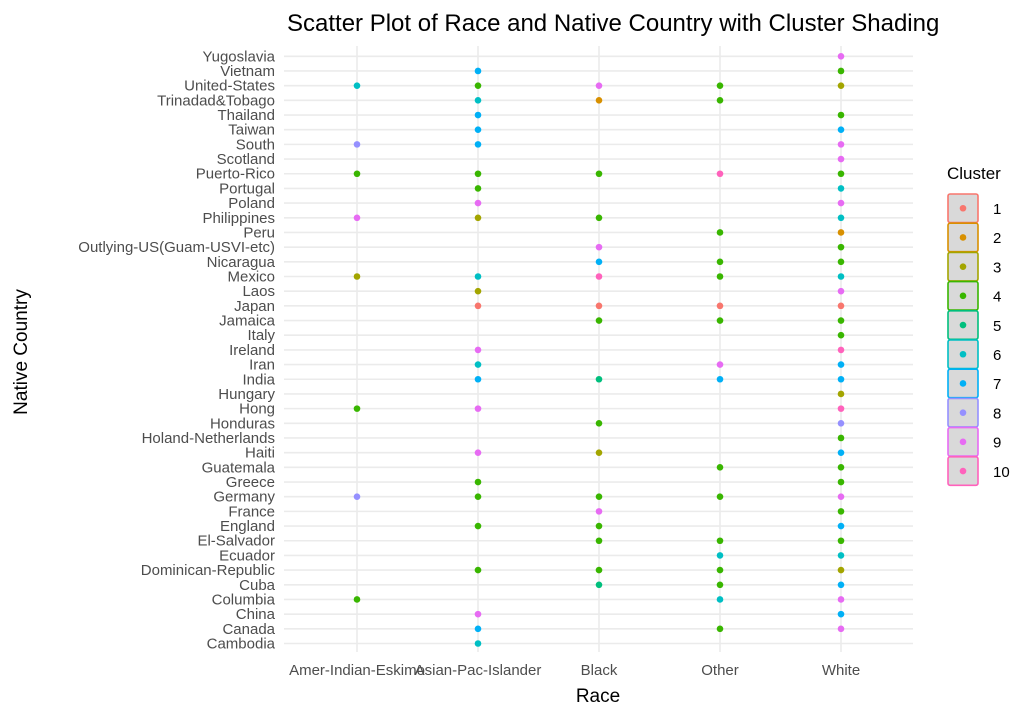  I want to click on y-tick-label: Nicaragua, so click(241, 262).